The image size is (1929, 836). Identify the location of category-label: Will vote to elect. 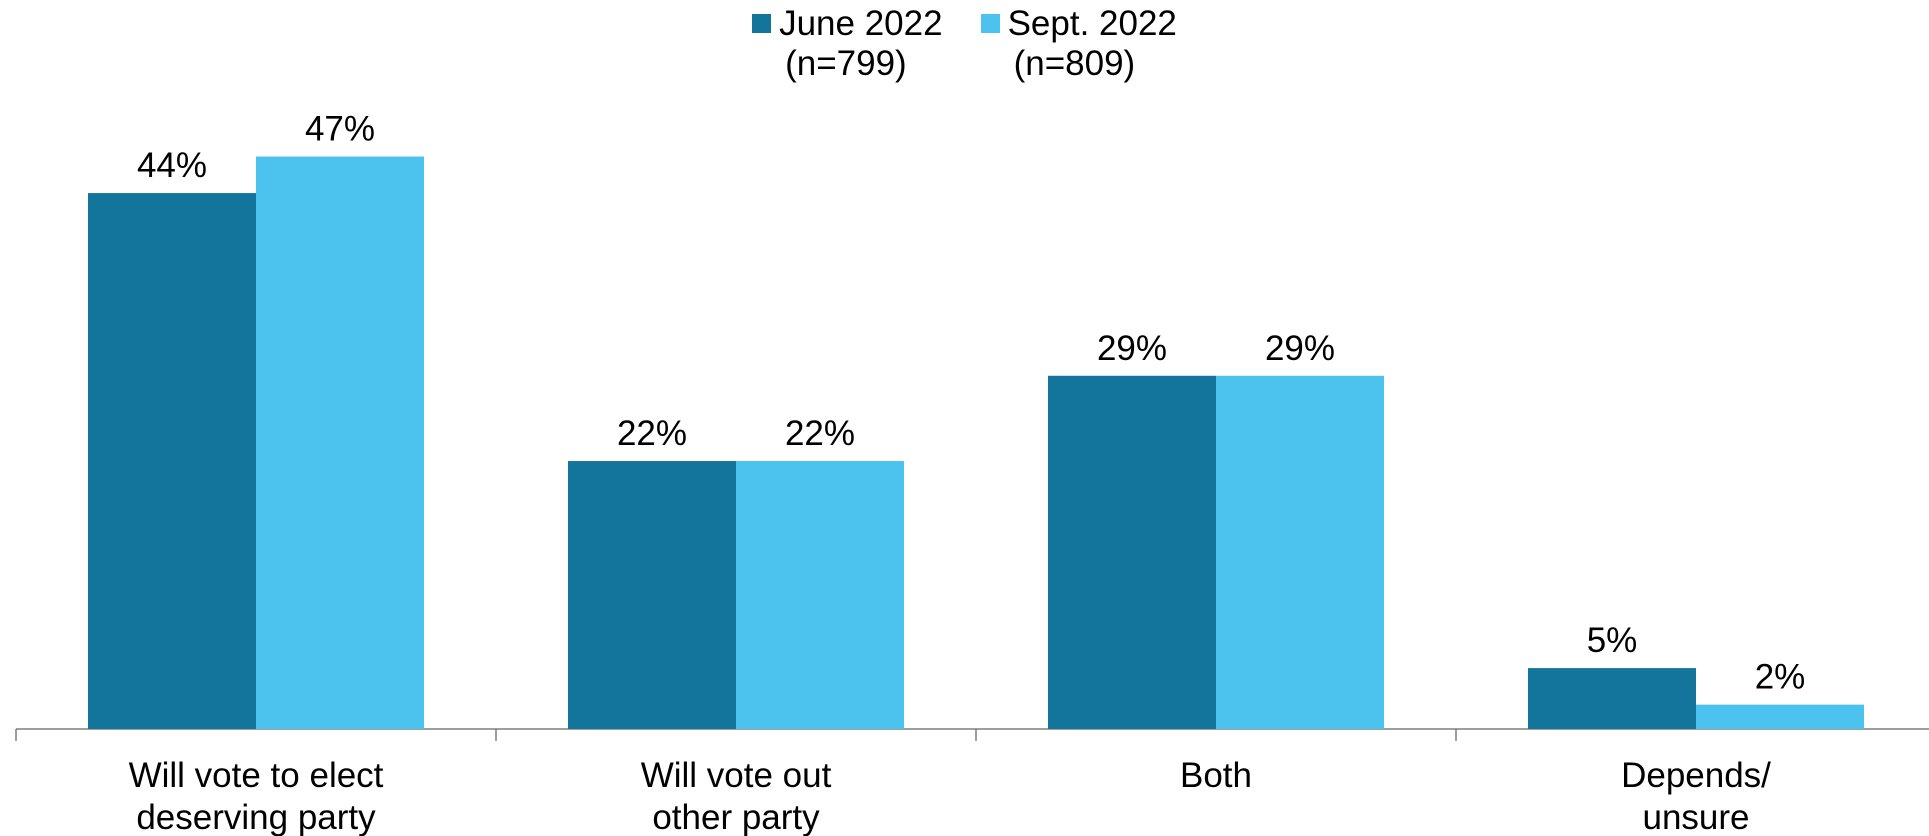
(256, 775).